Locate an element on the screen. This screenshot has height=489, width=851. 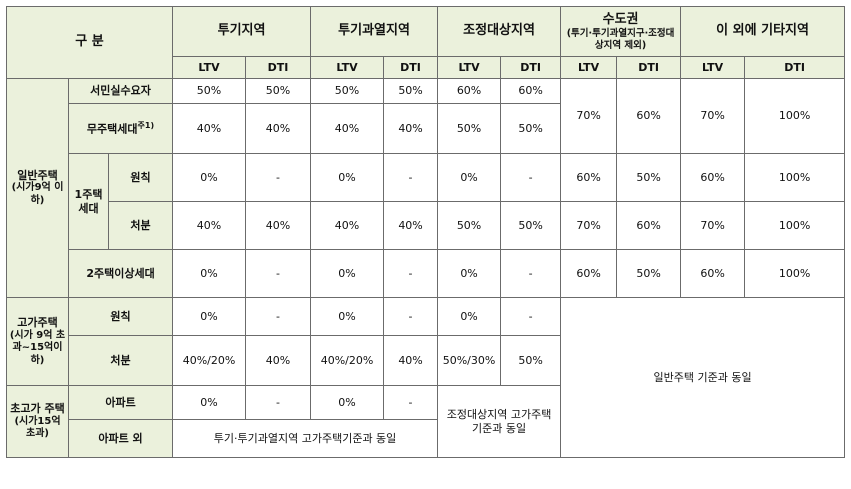
group-high-sub: (시가 9억 초과~15억이하) is located at coordinates (37, 347).